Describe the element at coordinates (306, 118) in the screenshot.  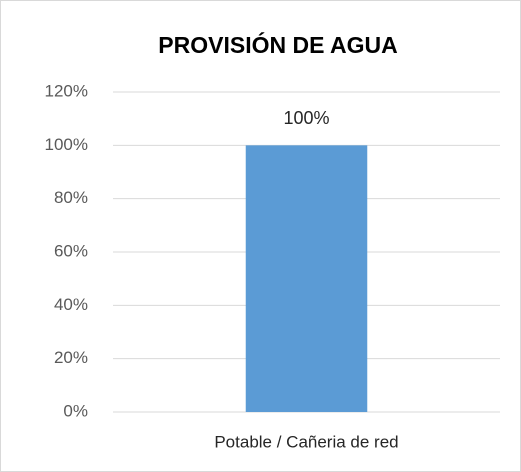
I see `data-label: 100%` at that location.